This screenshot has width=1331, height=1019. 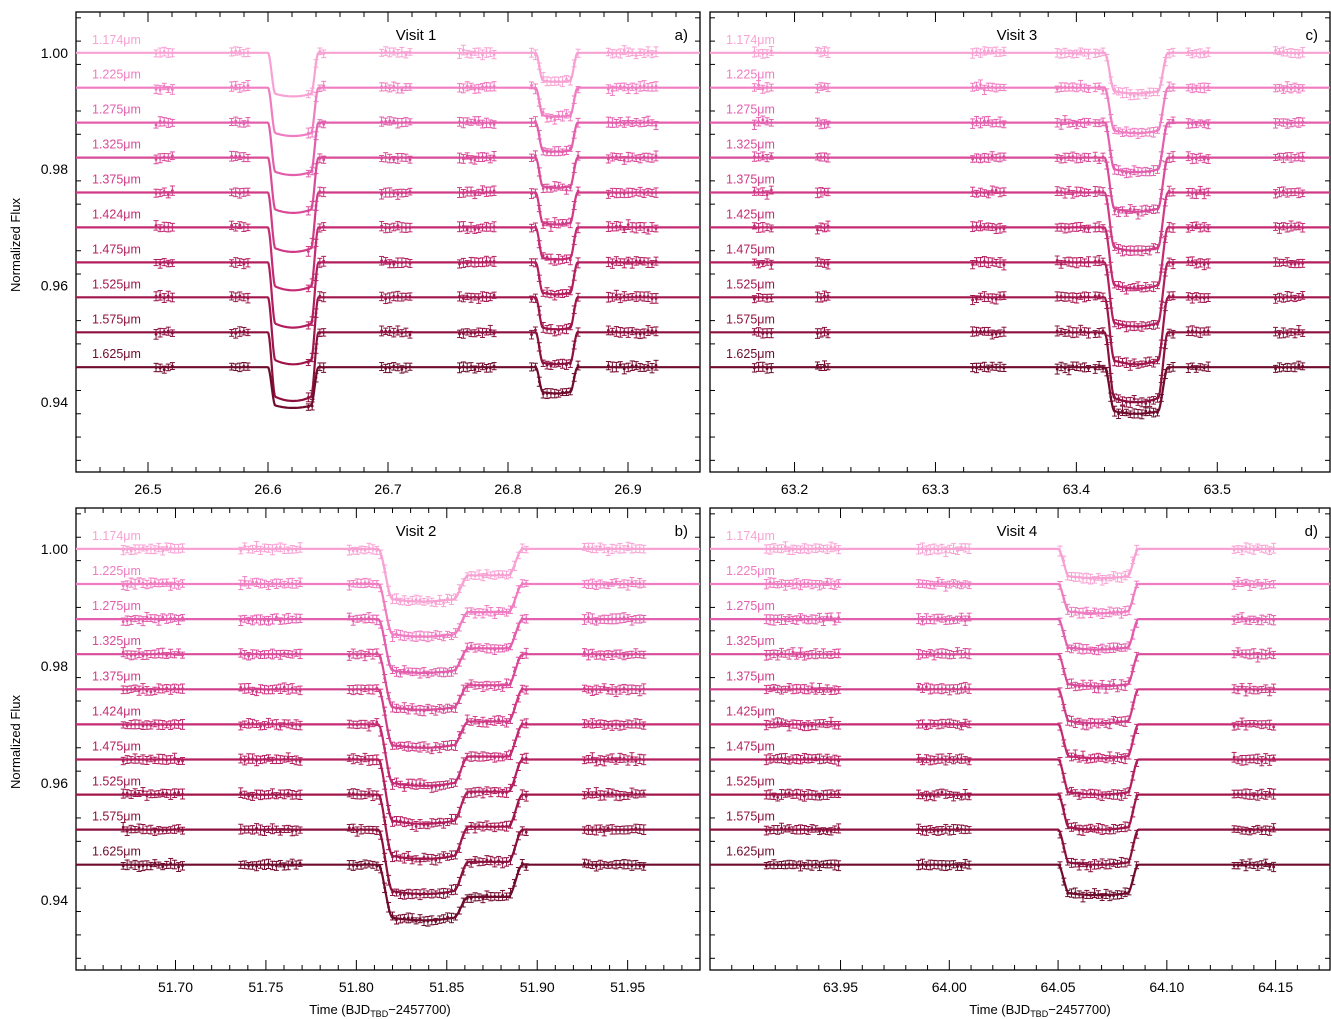 I want to click on x-axis-label-tail: −2457700), so click(x=419, y=1009).